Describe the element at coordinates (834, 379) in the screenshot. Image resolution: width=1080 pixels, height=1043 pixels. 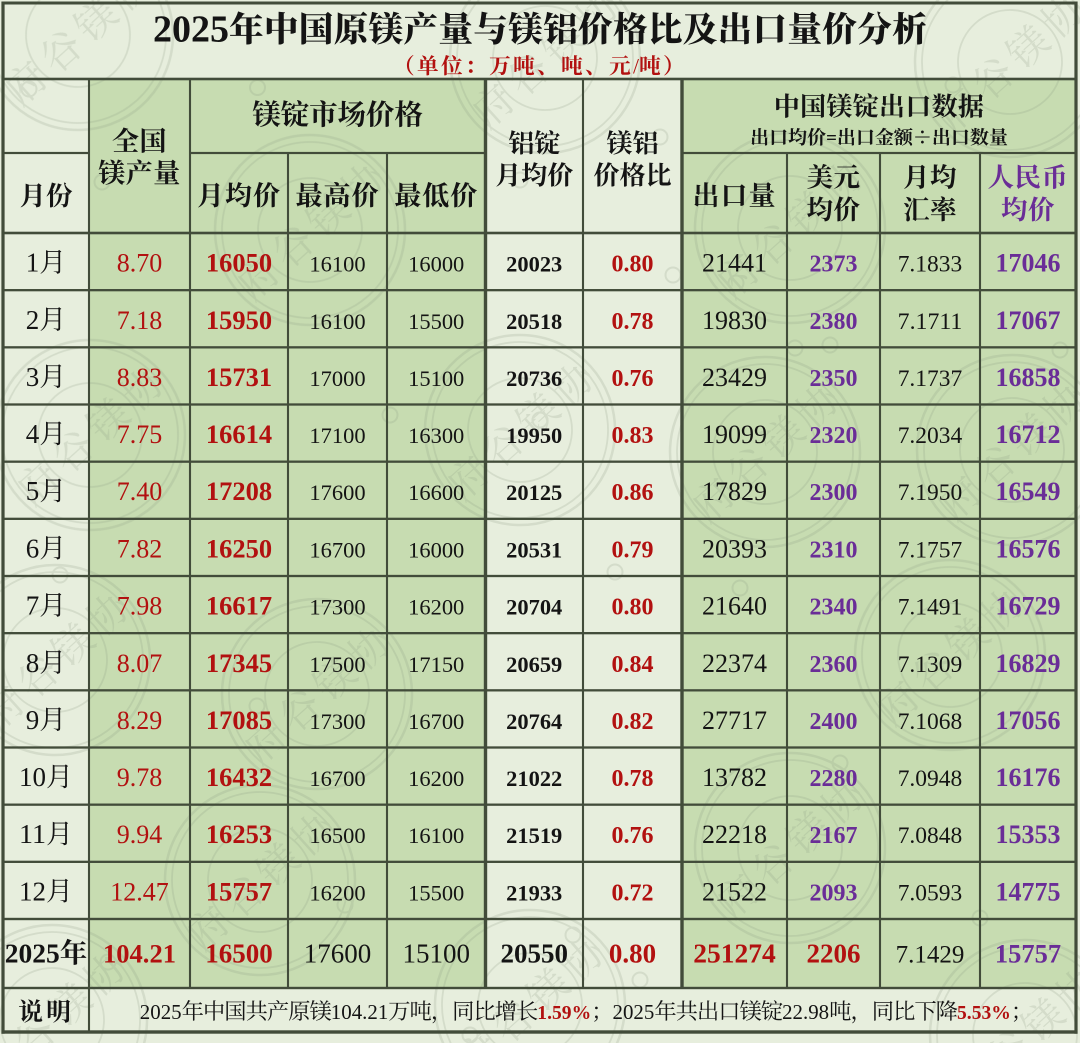
I see `svg-text: 2350` at that location.